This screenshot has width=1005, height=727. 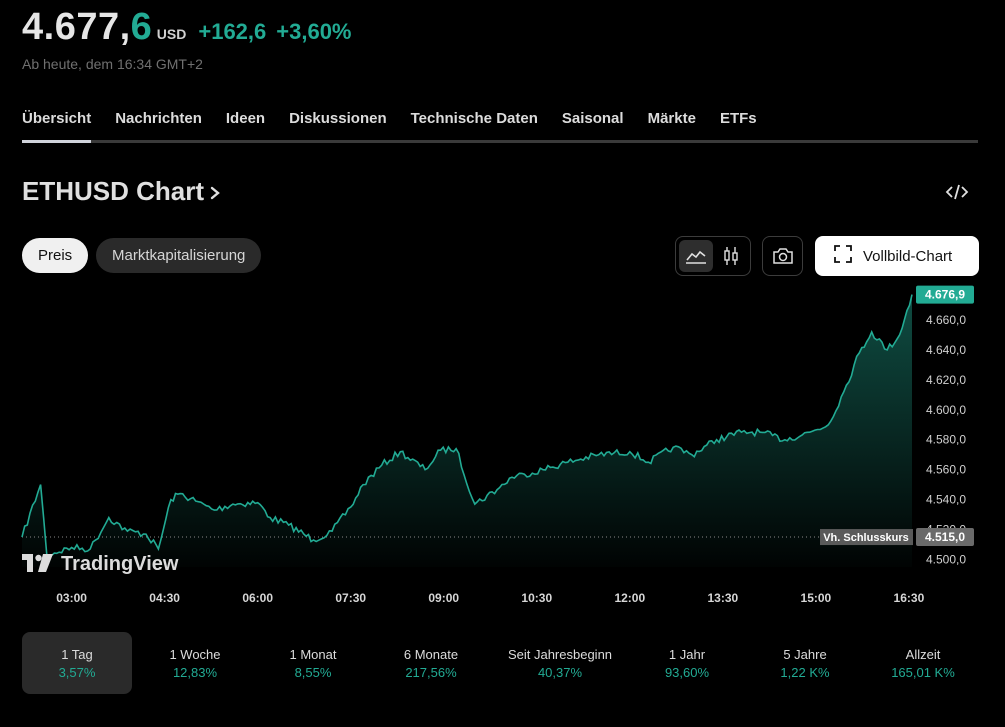 I want to click on period-5y: 5 Jahre 1,22 K%, so click(x=805, y=663).